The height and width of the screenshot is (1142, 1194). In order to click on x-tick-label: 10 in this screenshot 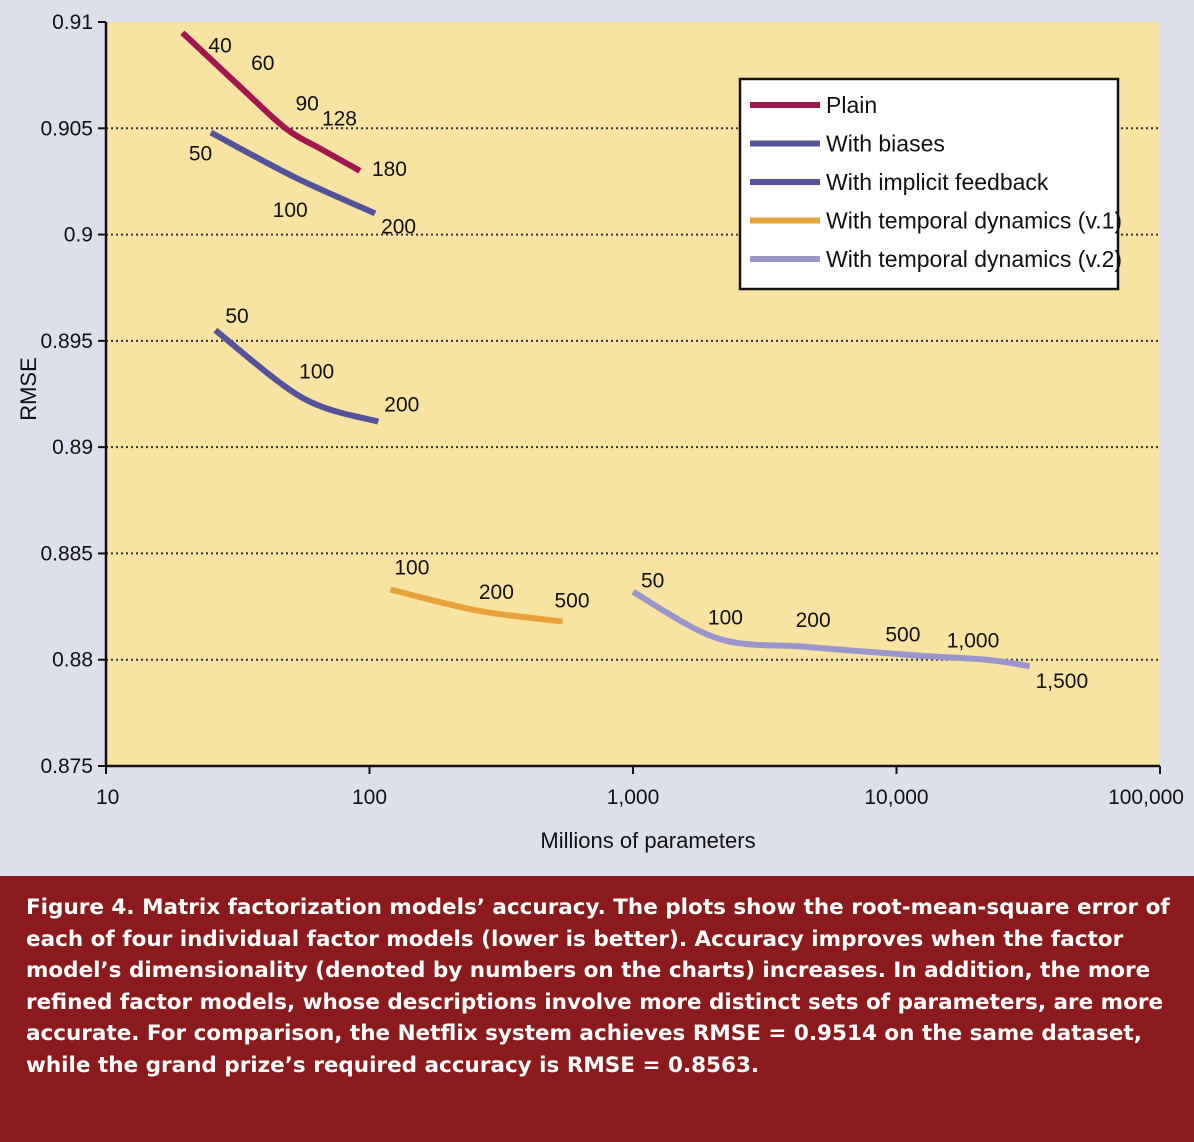, I will do `click(107, 797)`.